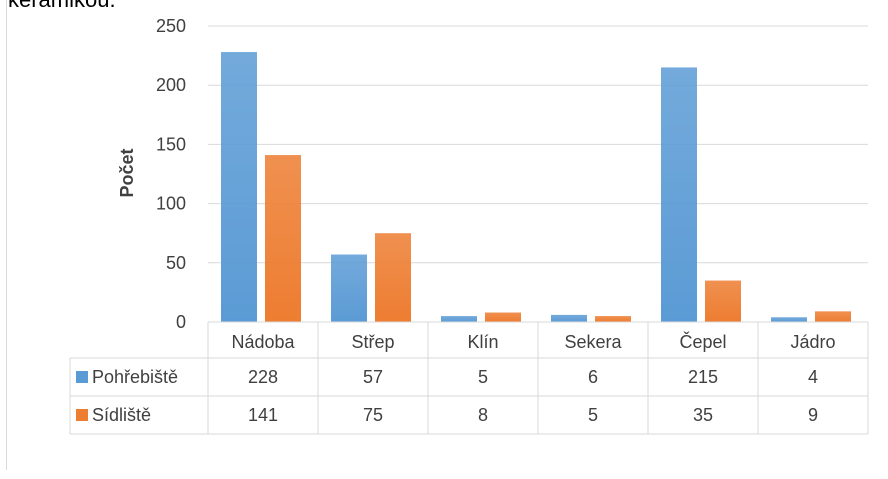 The width and height of the screenshot is (888, 479). What do you see at coordinates (593, 377) in the screenshot?
I see `data-label: 6` at bounding box center [593, 377].